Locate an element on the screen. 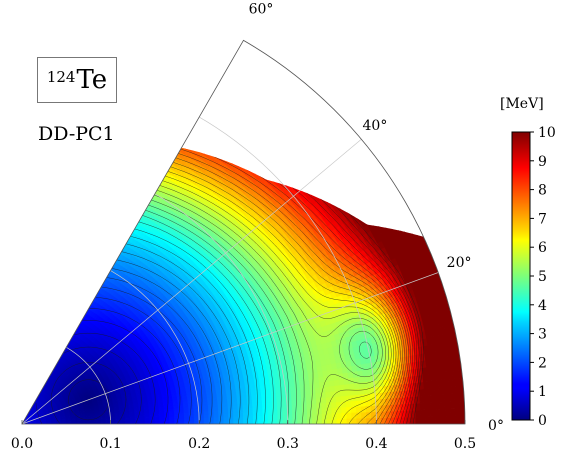  colorbar-tick-label: 4 is located at coordinates (542, 306).